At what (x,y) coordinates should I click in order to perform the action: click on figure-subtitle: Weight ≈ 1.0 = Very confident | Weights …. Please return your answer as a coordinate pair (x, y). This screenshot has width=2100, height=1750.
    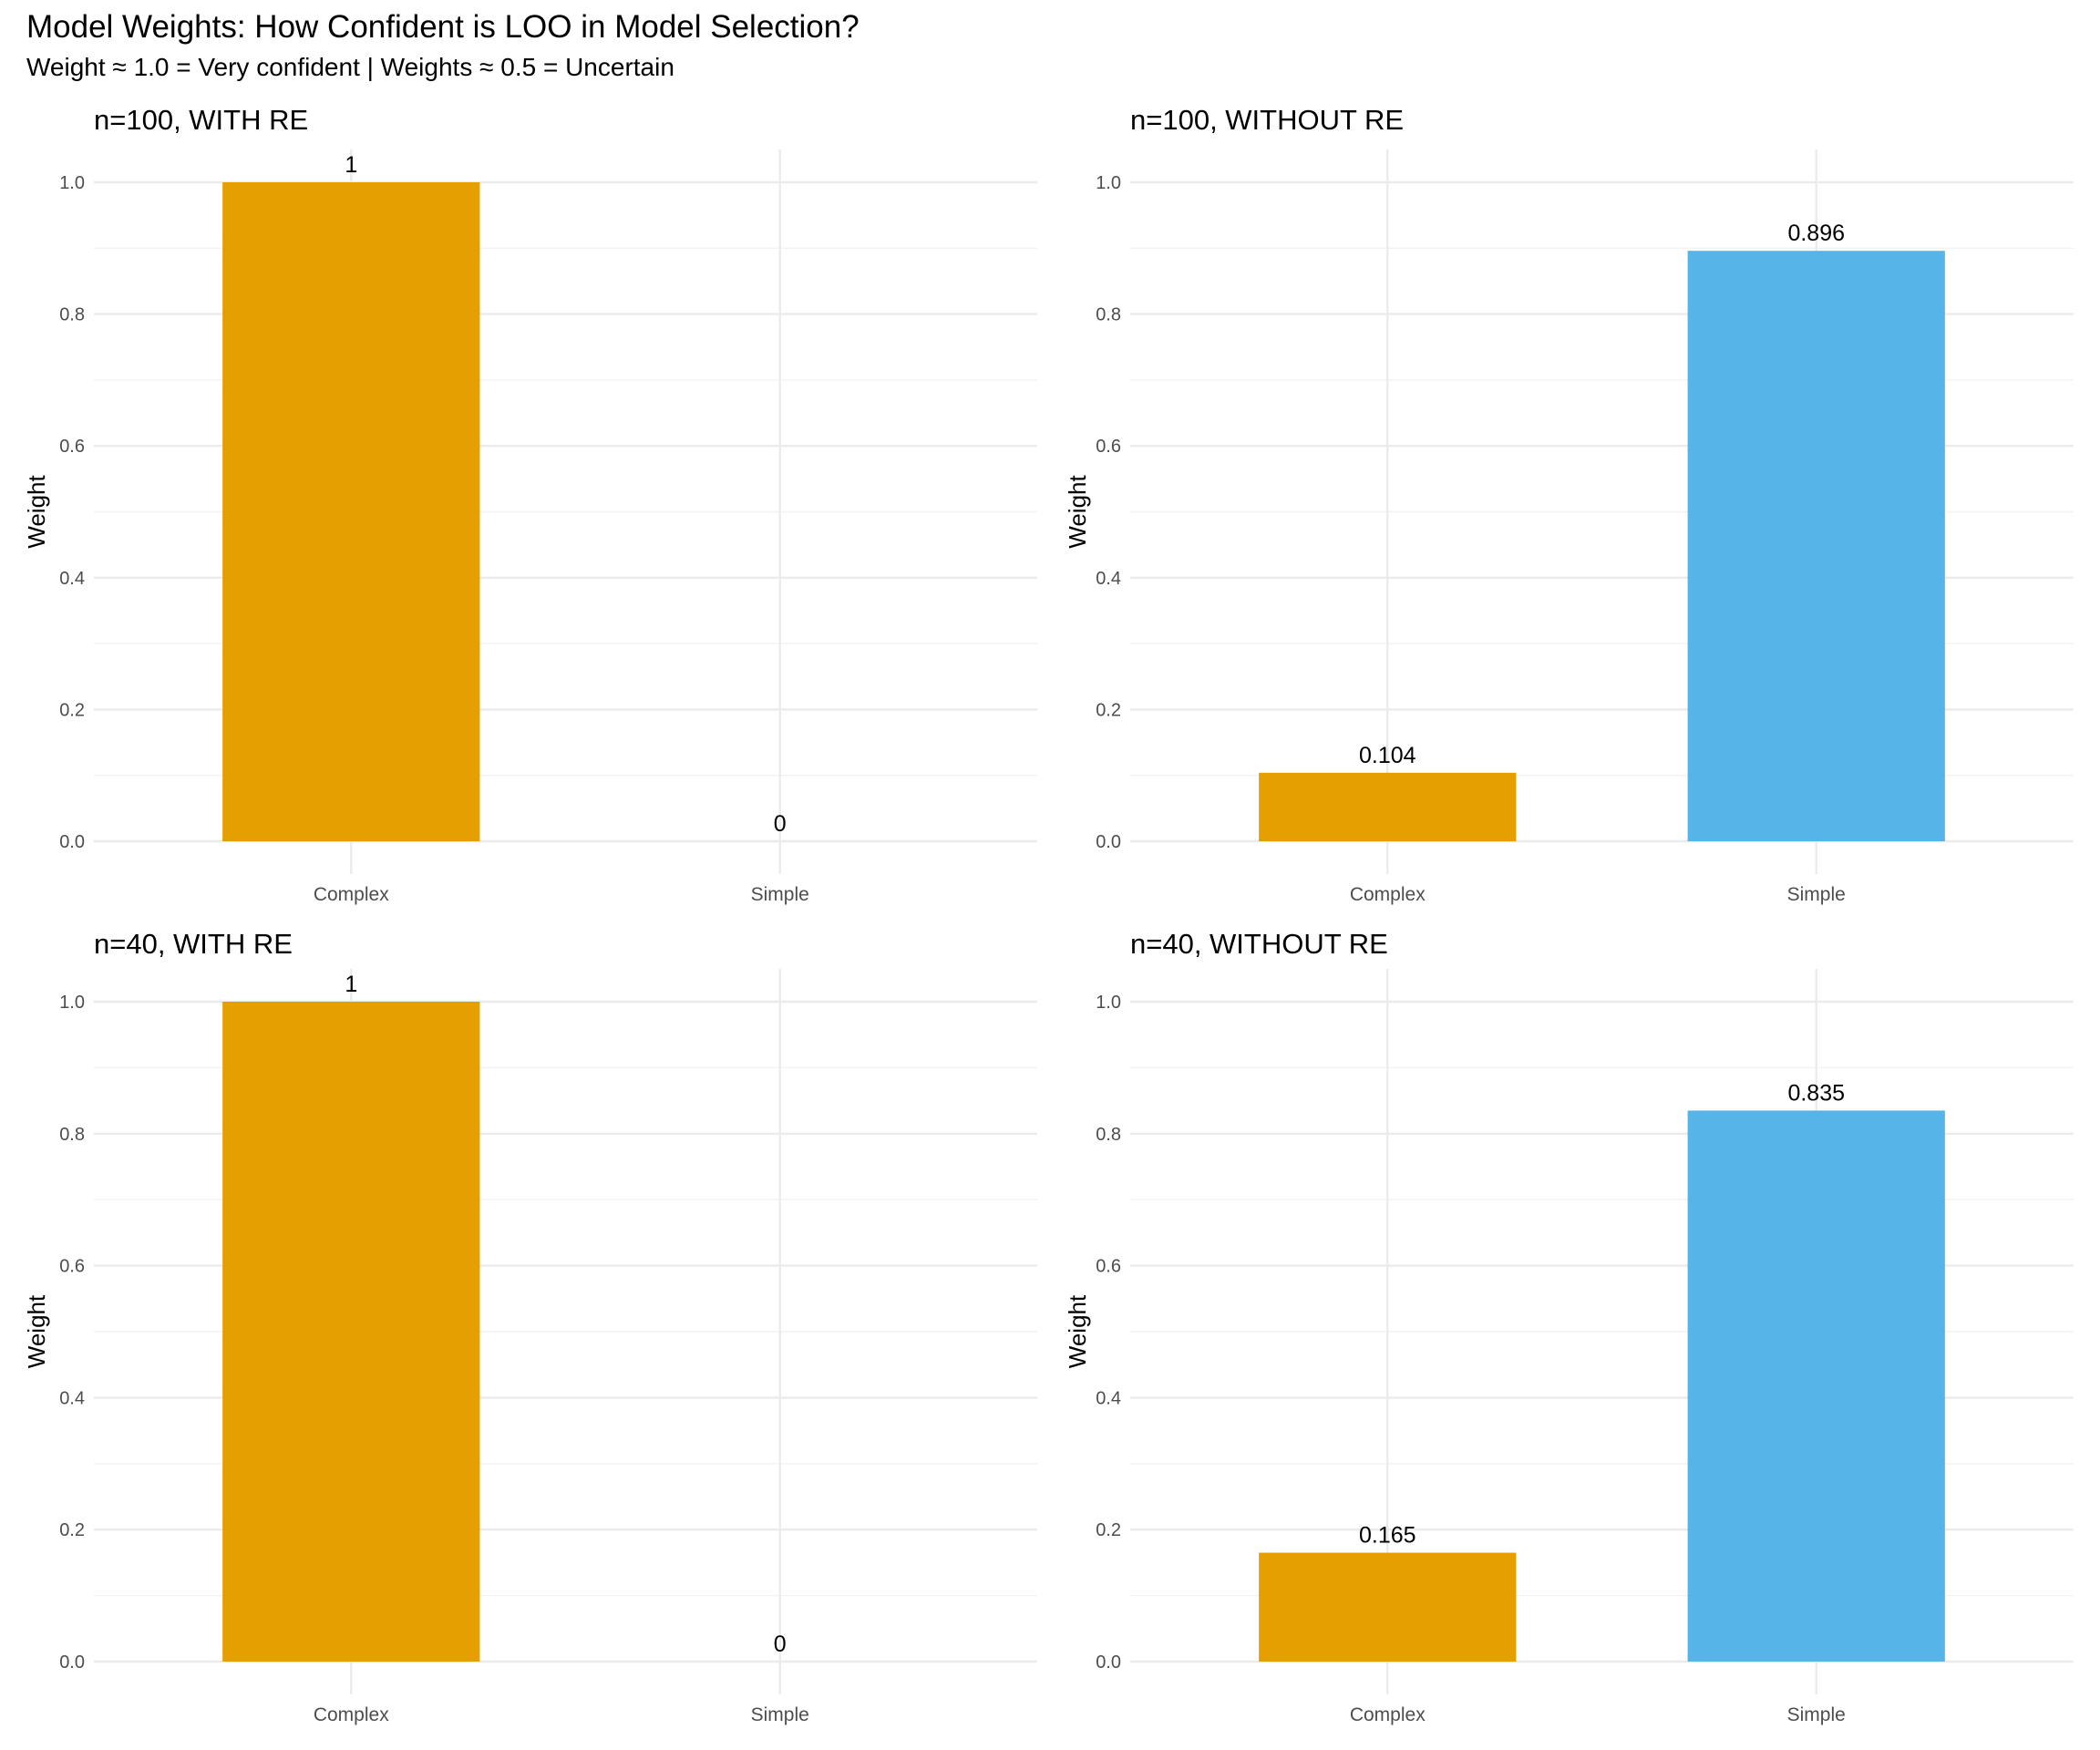
    Looking at the image, I should click on (350, 67).